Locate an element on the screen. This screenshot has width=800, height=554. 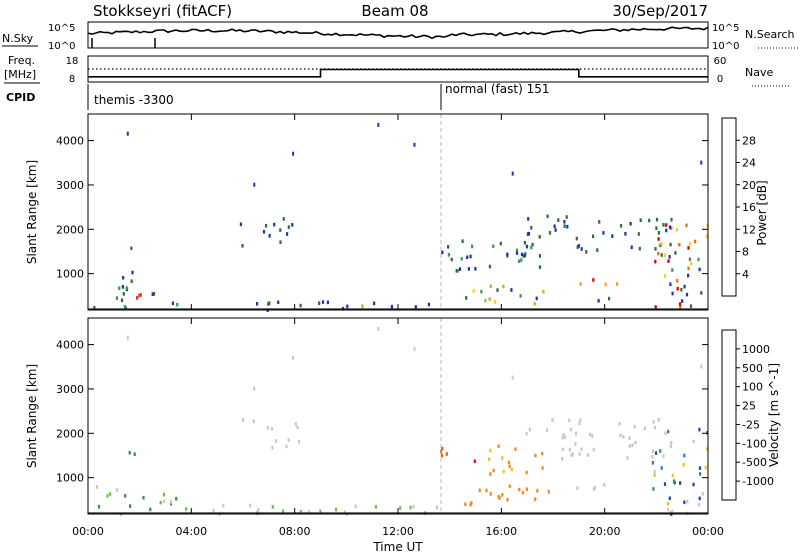
x-axis-label: Time UT is located at coordinates (397, 547).